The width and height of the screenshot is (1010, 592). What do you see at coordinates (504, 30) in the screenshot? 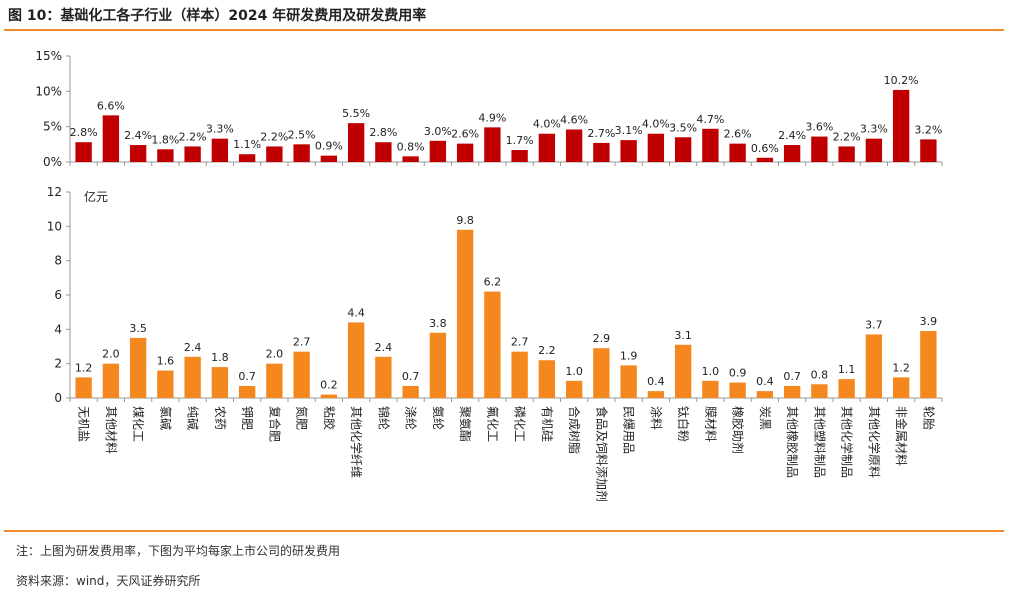
I see `top-rule` at bounding box center [504, 30].